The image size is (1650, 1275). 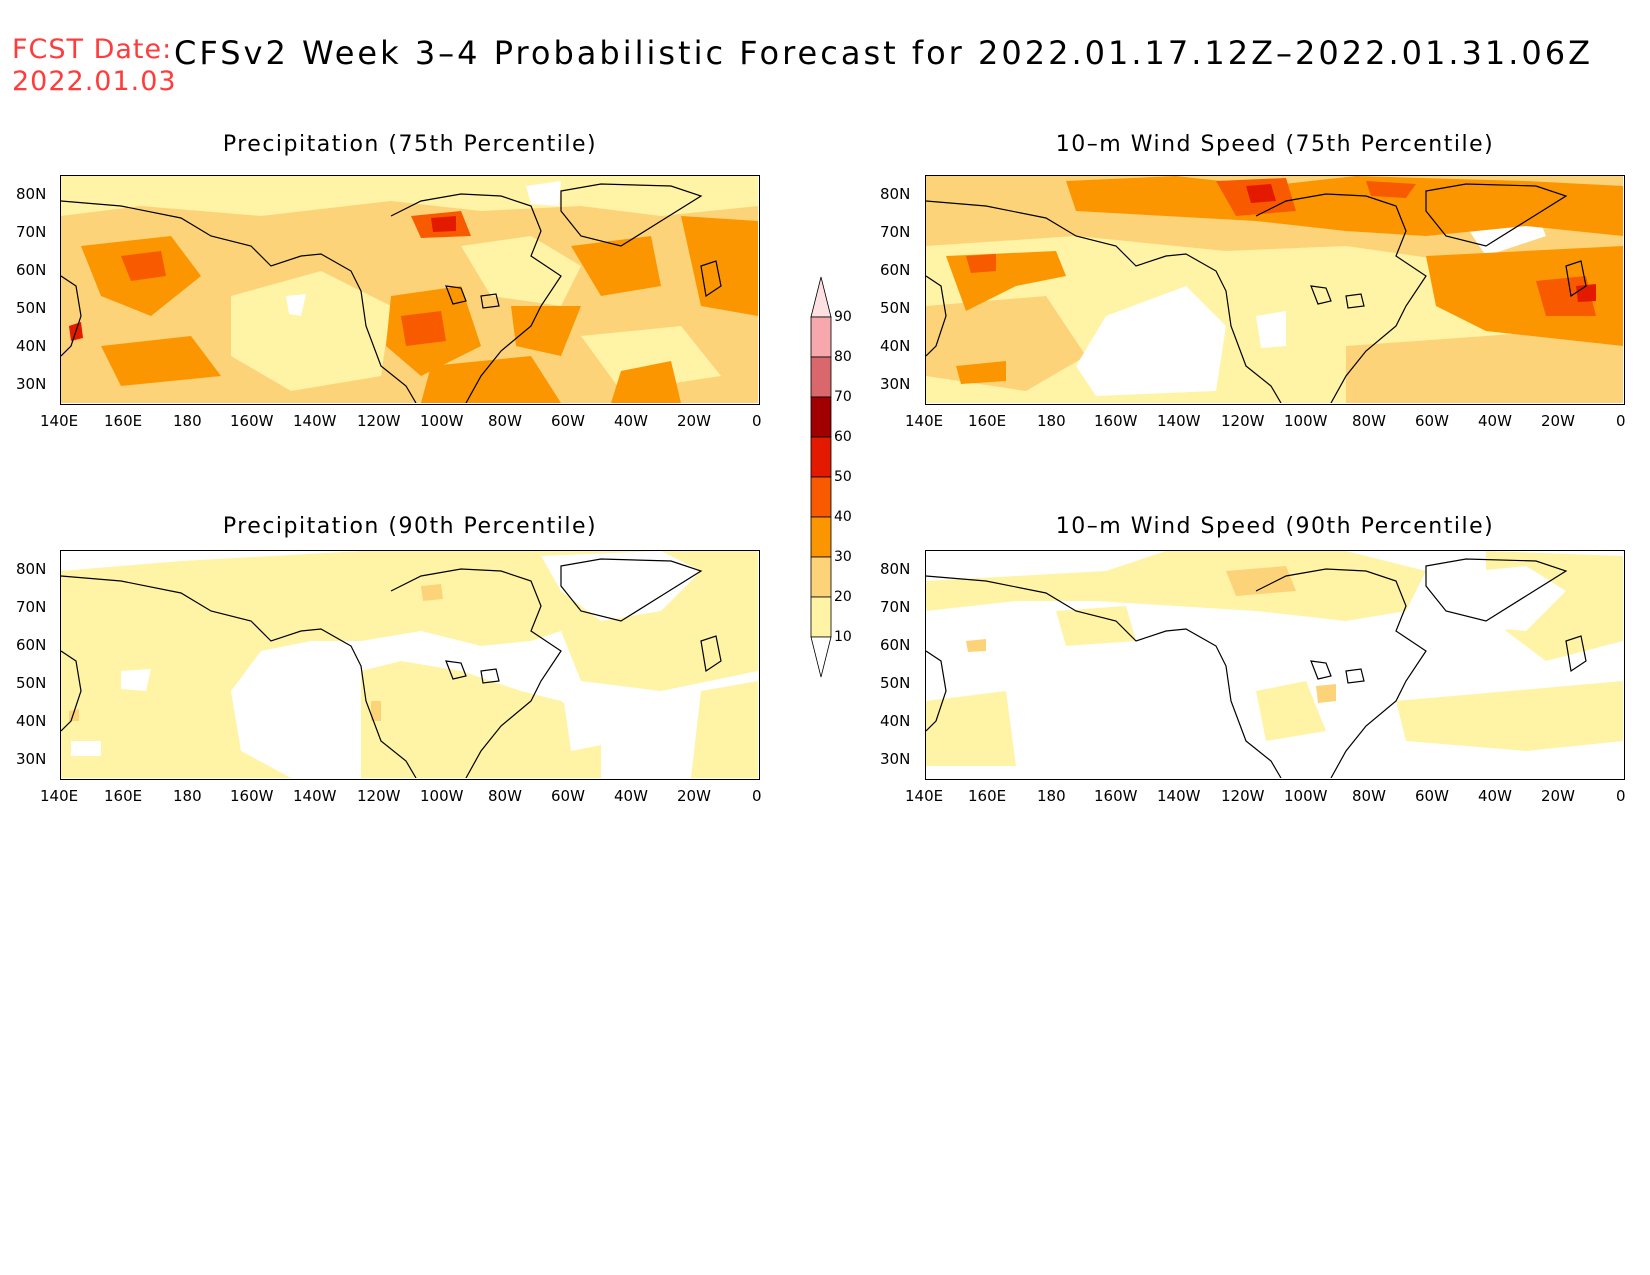 I want to click on colorbar: 90 80 70 60 50 40 30 20 10, so click(x=838, y=477).